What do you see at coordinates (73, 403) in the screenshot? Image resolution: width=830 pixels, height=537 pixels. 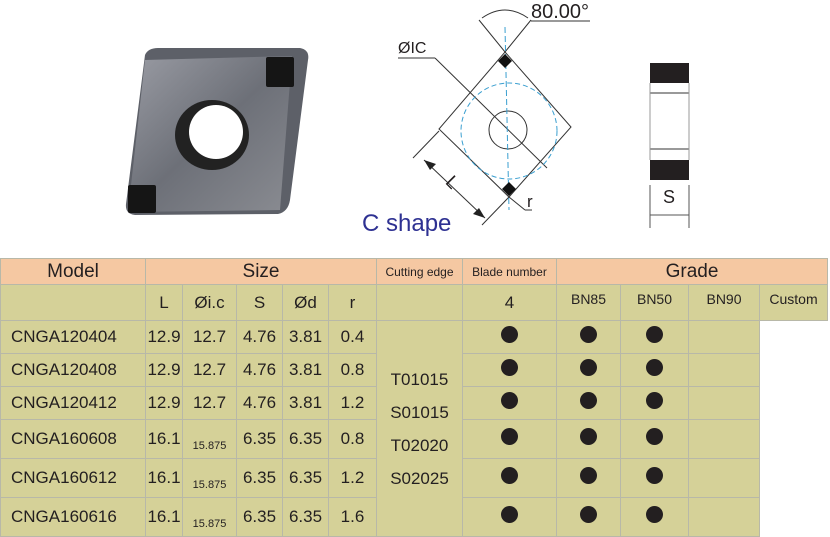 I see `model-cell: CNGA120412` at bounding box center [73, 403].